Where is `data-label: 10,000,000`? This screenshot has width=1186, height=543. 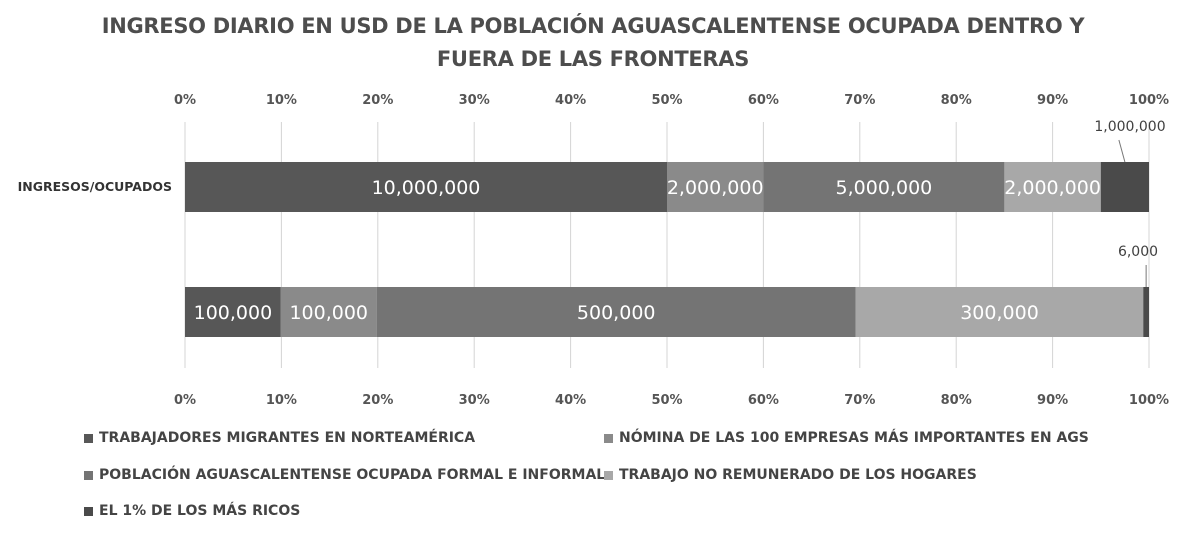 data-label: 10,000,000 is located at coordinates (426, 188).